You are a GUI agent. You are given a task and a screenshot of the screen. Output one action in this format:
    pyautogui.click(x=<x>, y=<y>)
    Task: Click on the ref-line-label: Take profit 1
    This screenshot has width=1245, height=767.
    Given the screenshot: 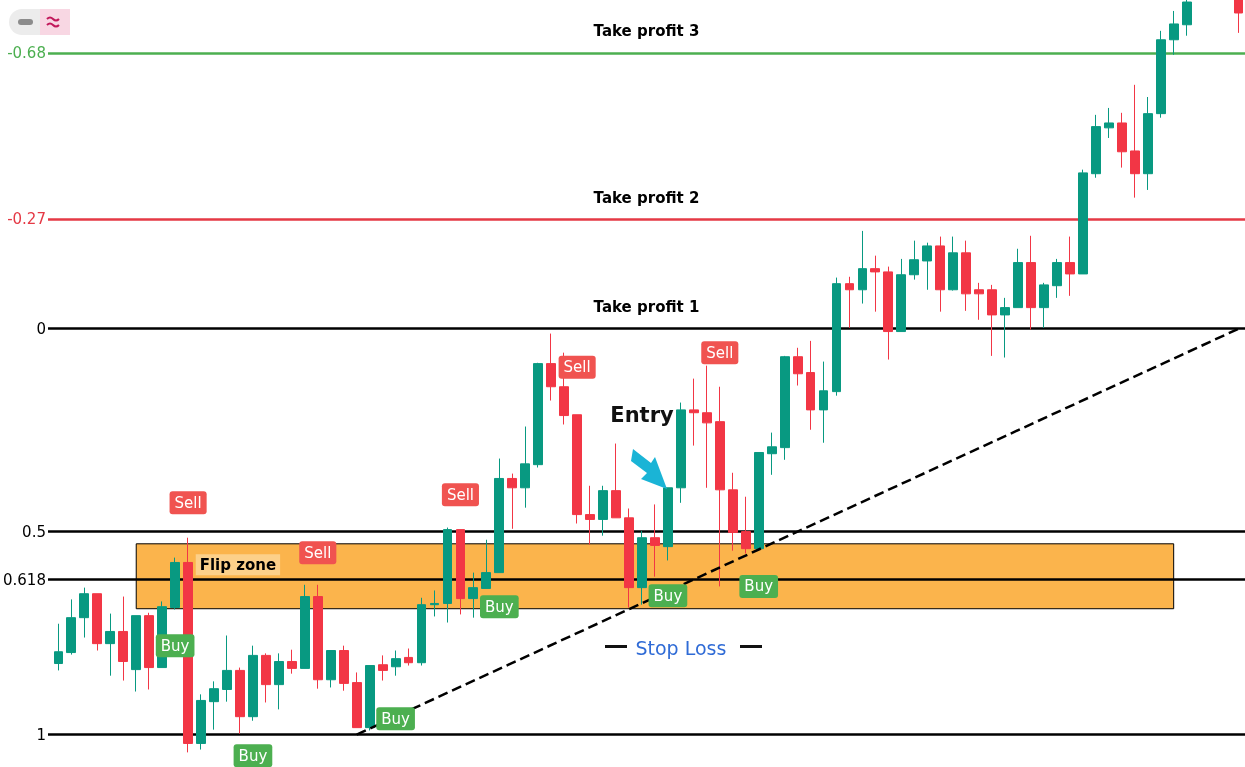 What is the action you would take?
    pyautogui.click(x=646, y=307)
    